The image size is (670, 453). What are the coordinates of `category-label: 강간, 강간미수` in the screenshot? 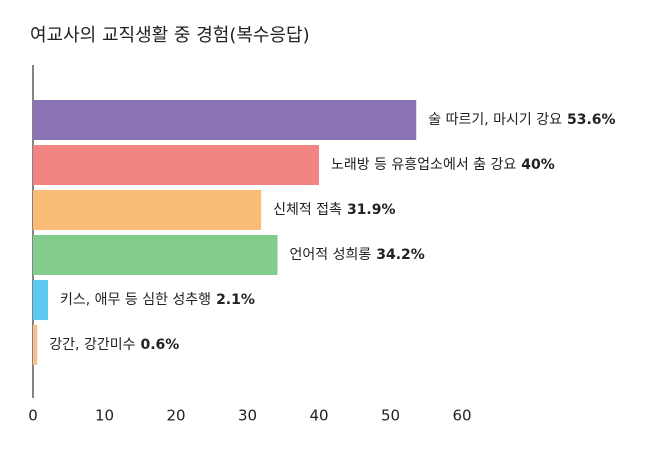 It's located at (92, 345).